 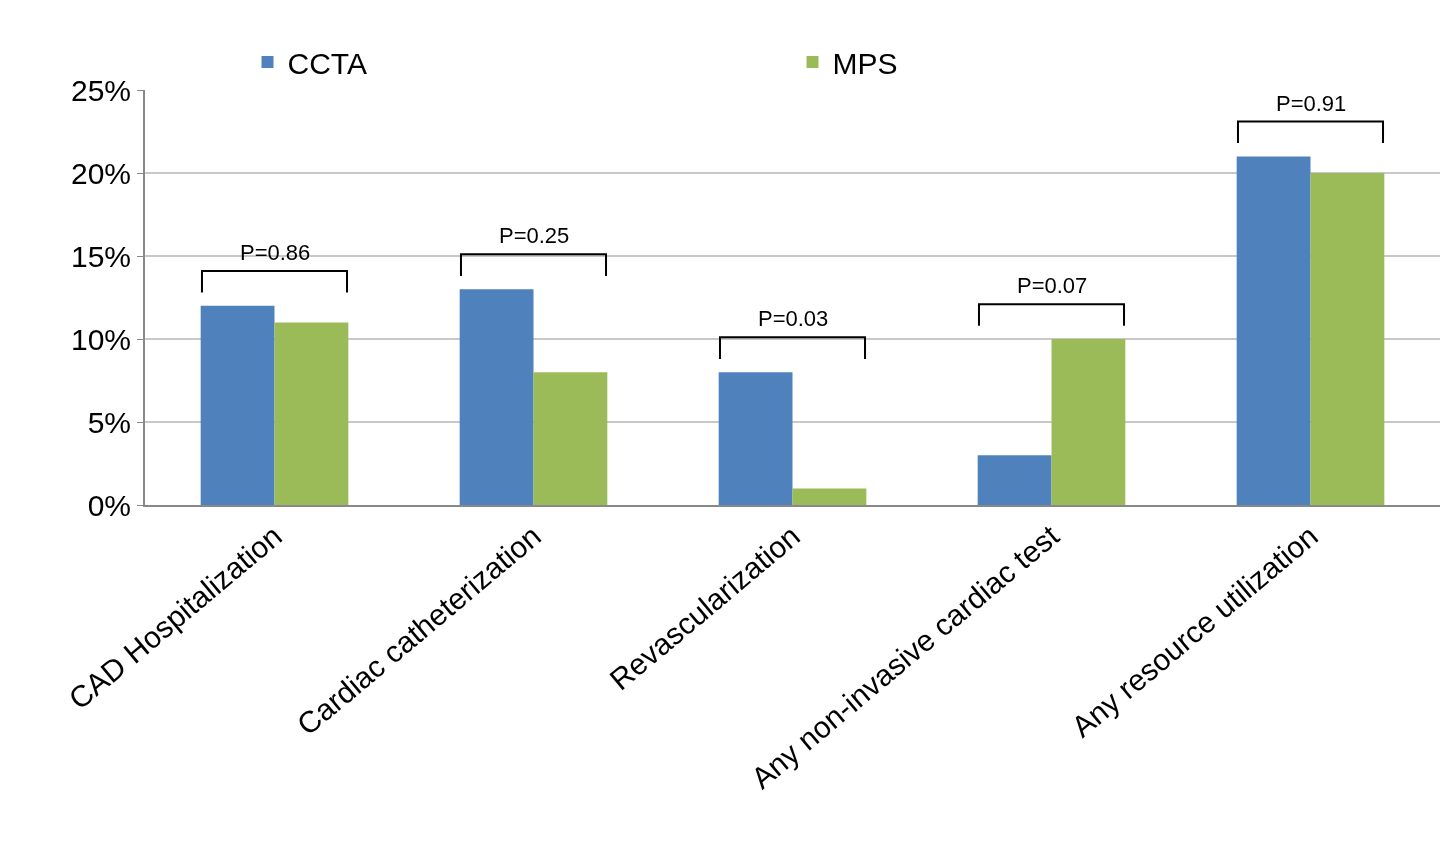 What do you see at coordinates (100, 339) in the screenshot?
I see `y-tick-label: 10%` at bounding box center [100, 339].